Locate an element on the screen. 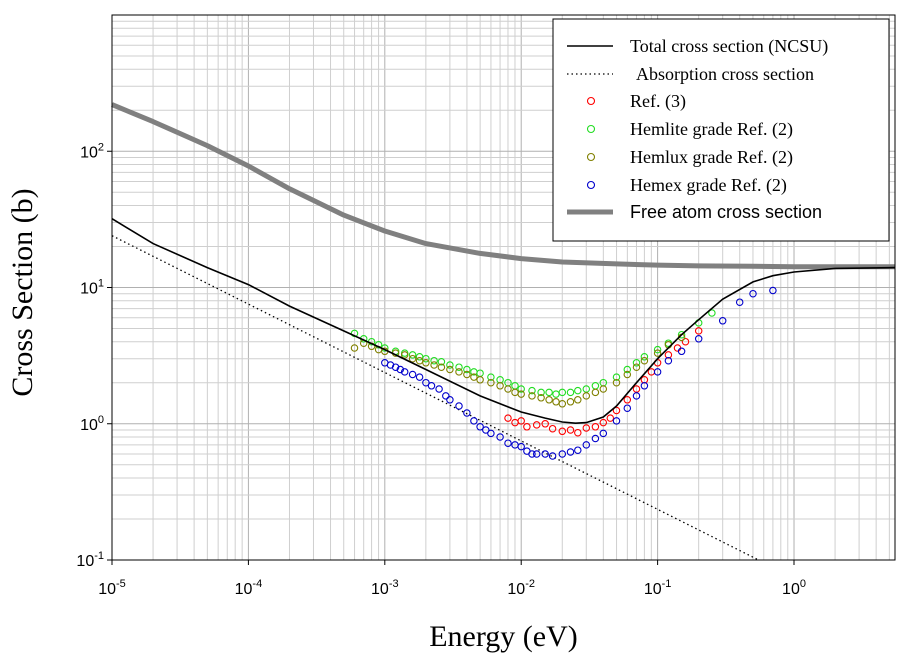 The width and height of the screenshot is (914, 671). legend-label: Hemex grade Ref. (2) is located at coordinates (708, 185).